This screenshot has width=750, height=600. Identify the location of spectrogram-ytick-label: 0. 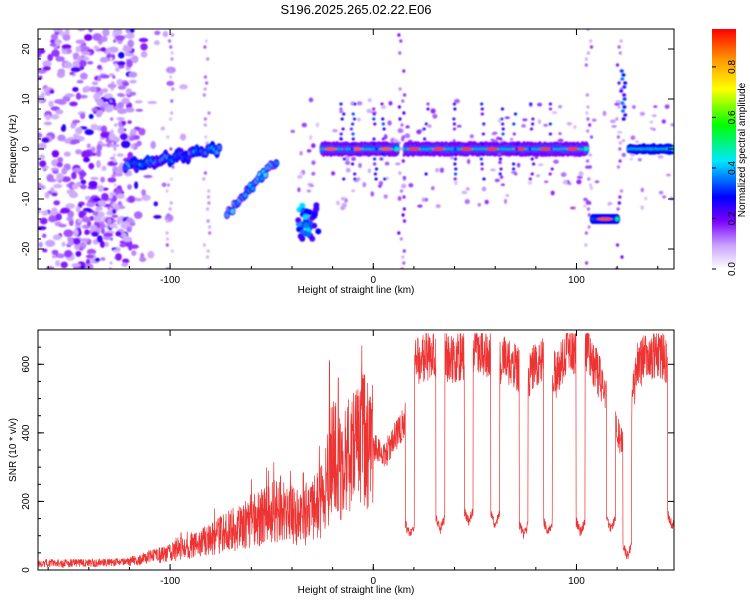
(26, 149).